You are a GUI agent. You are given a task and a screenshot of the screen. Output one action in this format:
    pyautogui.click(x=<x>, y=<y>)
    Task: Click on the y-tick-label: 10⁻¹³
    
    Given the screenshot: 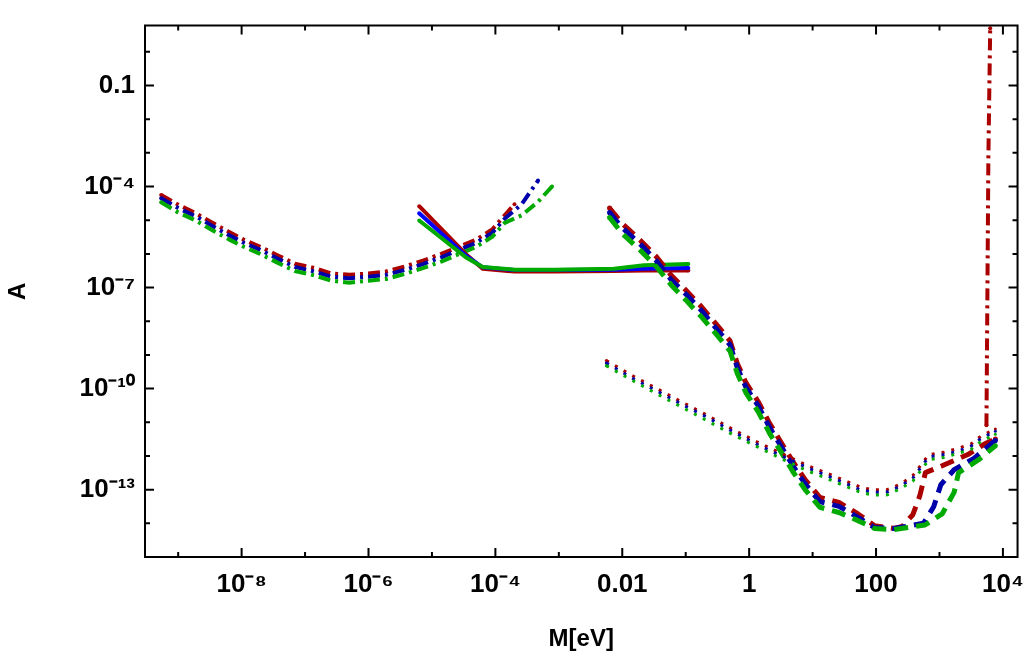 What is the action you would take?
    pyautogui.click(x=107, y=487)
    